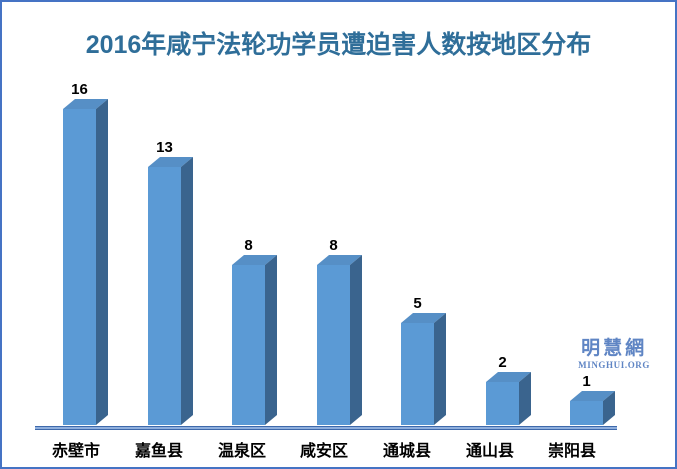  What do you see at coordinates (489, 451) in the screenshot?
I see `category-label: 通山县` at bounding box center [489, 451].